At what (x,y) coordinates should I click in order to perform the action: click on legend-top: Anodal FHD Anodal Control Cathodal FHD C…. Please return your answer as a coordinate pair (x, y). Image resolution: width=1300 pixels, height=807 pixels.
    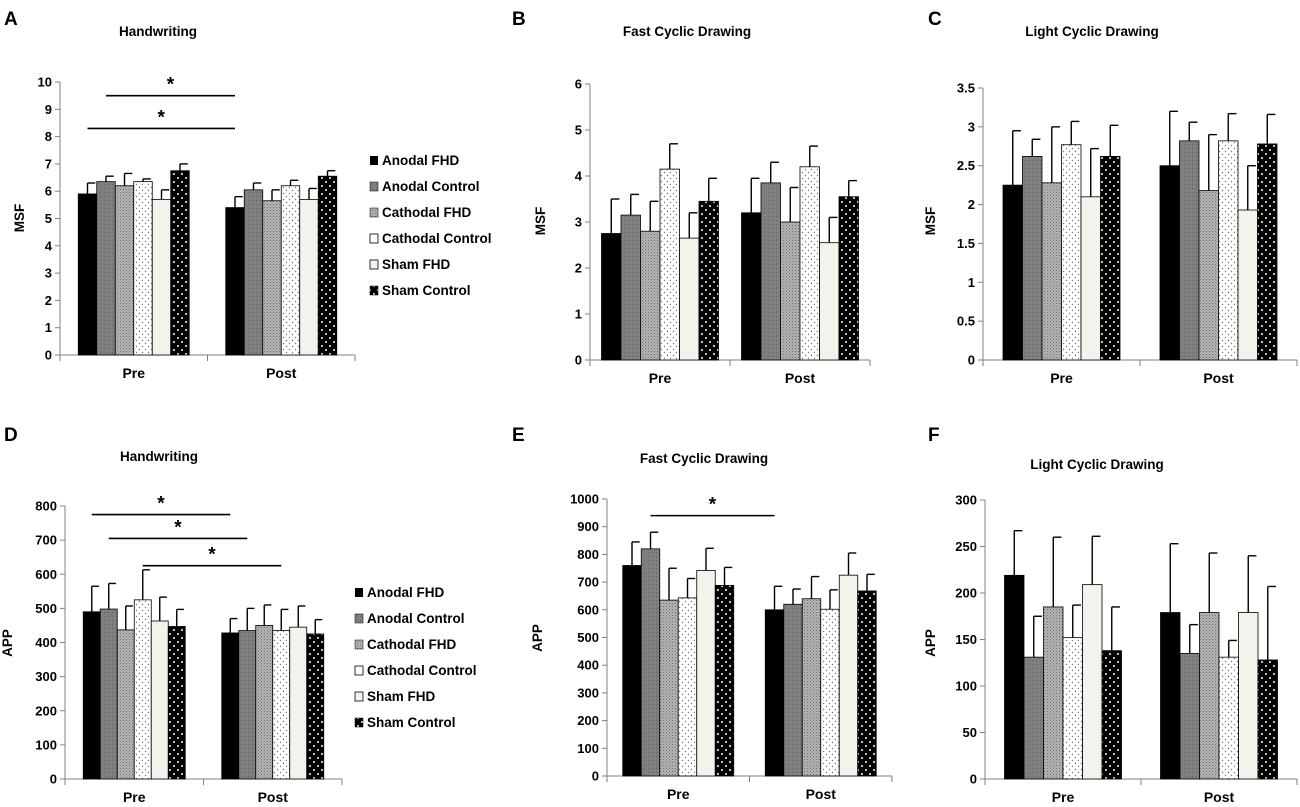
    Looking at the image, I should click on (430, 225).